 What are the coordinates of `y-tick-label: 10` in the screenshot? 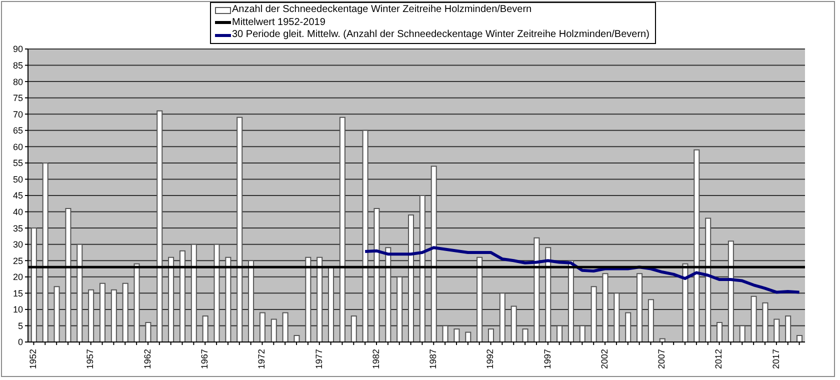 It's located at (17, 309).